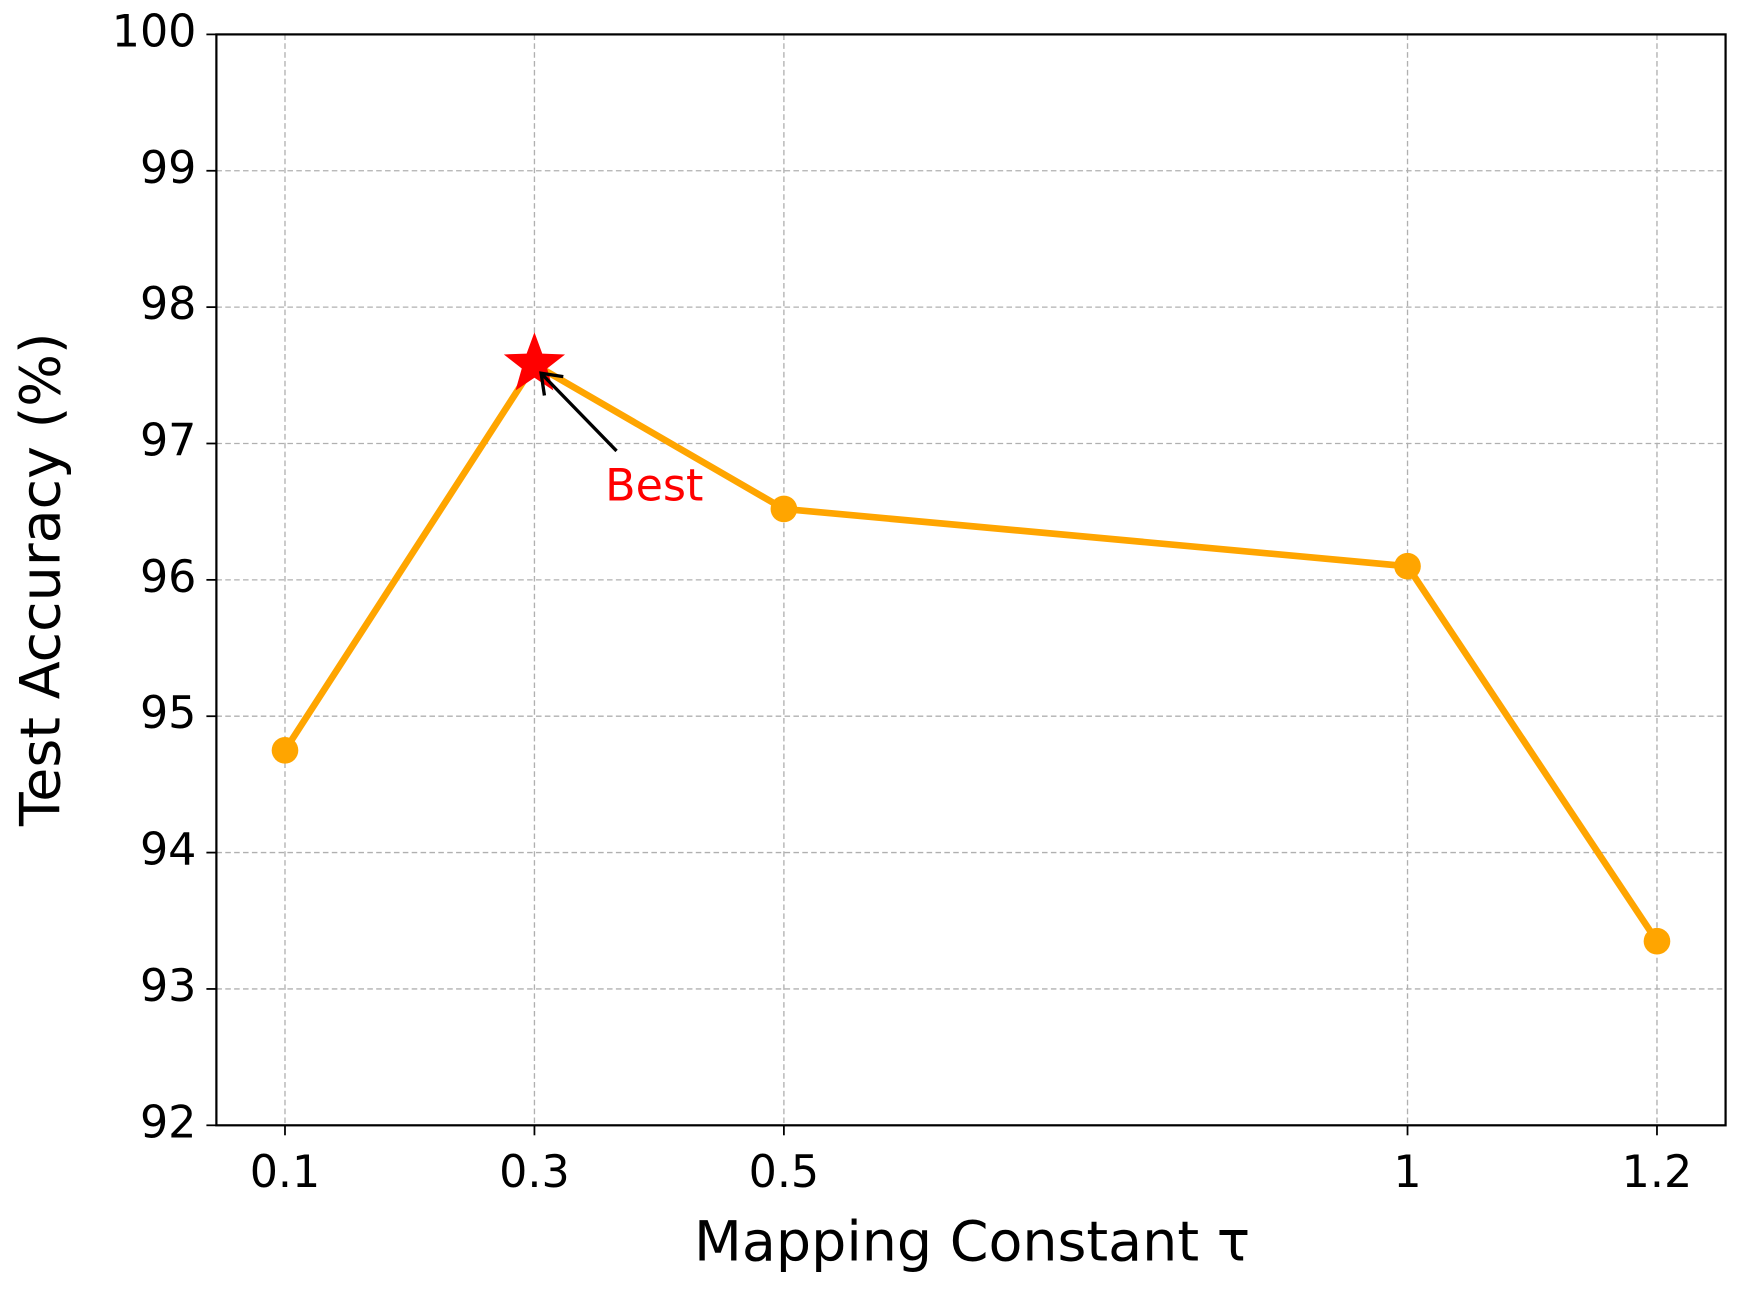 The height and width of the screenshot is (1294, 1740). Describe the element at coordinates (168, 168) in the screenshot. I see `y-tick-label: 99` at that location.